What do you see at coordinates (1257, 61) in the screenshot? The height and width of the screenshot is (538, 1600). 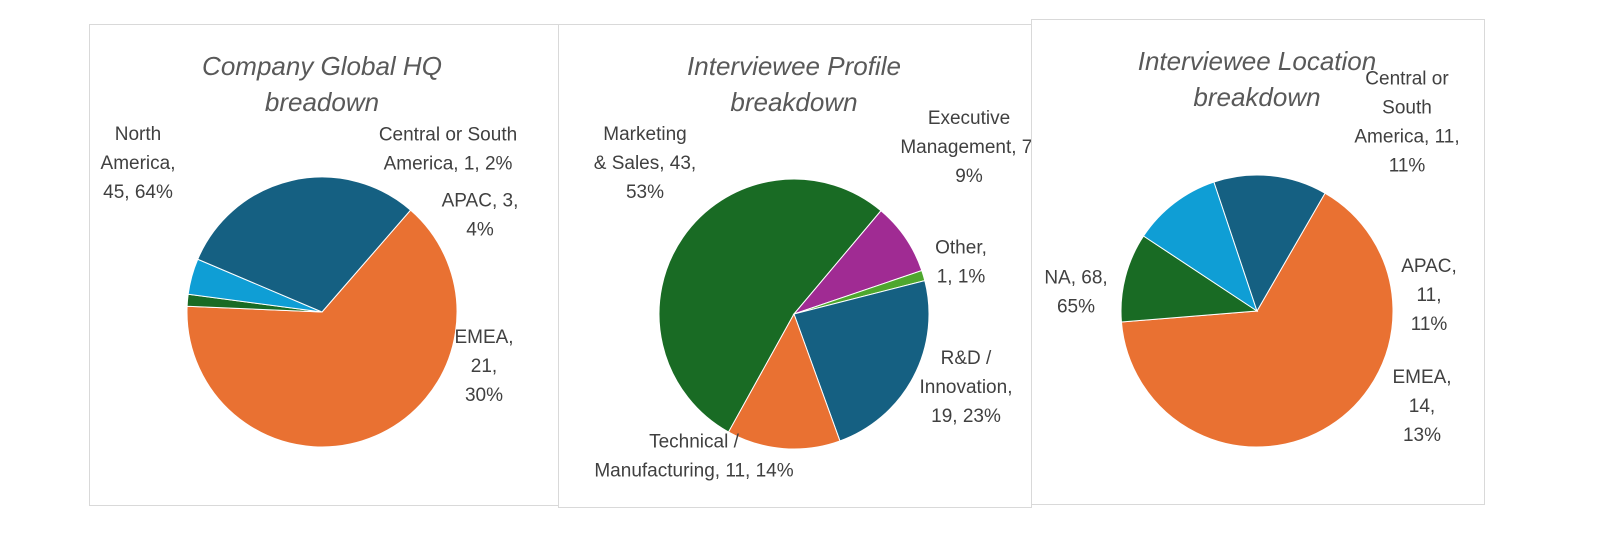 I see `chart-title-line: Interviewee Location` at bounding box center [1257, 61].